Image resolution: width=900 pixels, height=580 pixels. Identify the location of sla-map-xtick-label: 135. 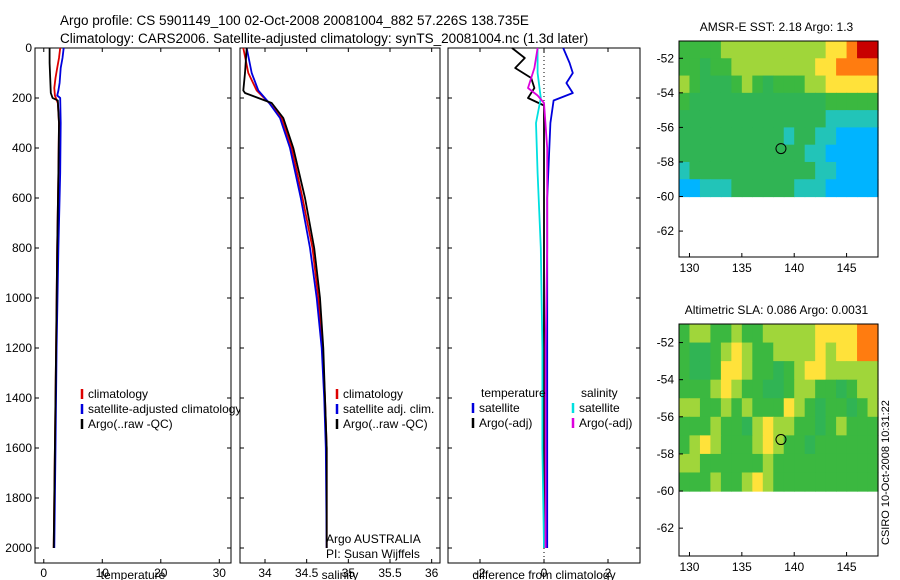
(742, 567).